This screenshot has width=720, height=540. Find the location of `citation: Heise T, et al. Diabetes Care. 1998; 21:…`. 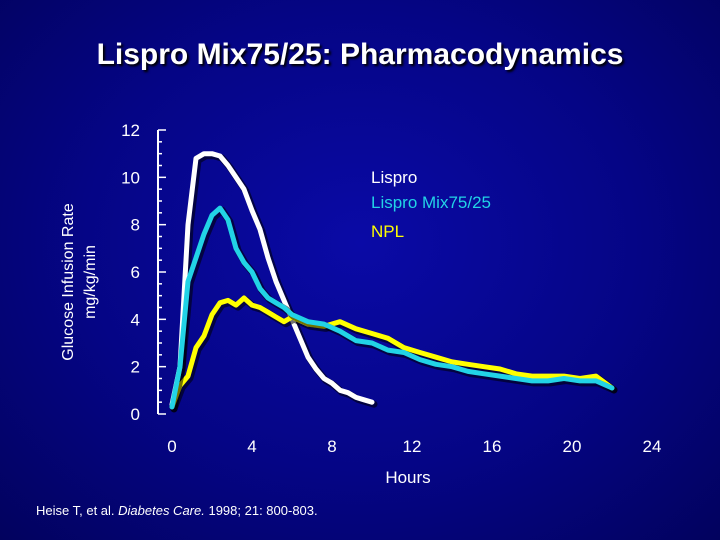

citation: Heise T, et al. Diabetes Care. 1998; 21:… is located at coordinates (177, 510).